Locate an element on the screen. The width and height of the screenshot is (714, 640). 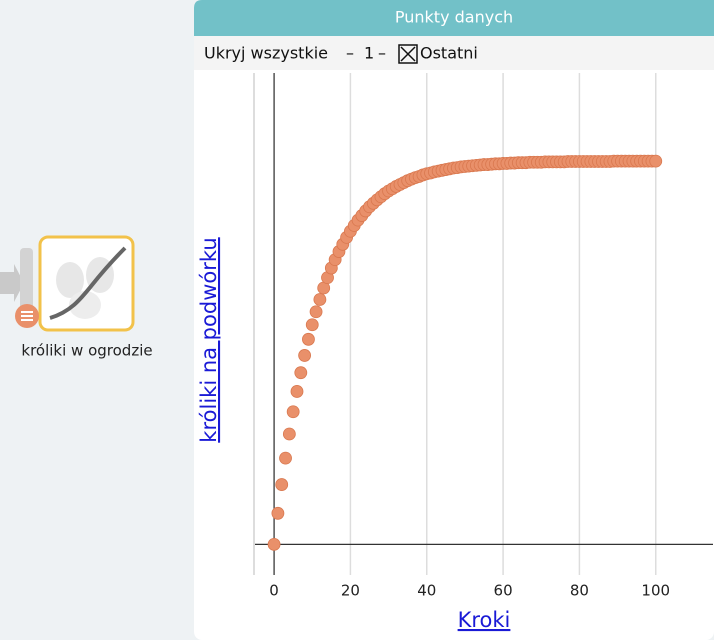
panel-title: Punkty danych is located at coordinates (454, 17).